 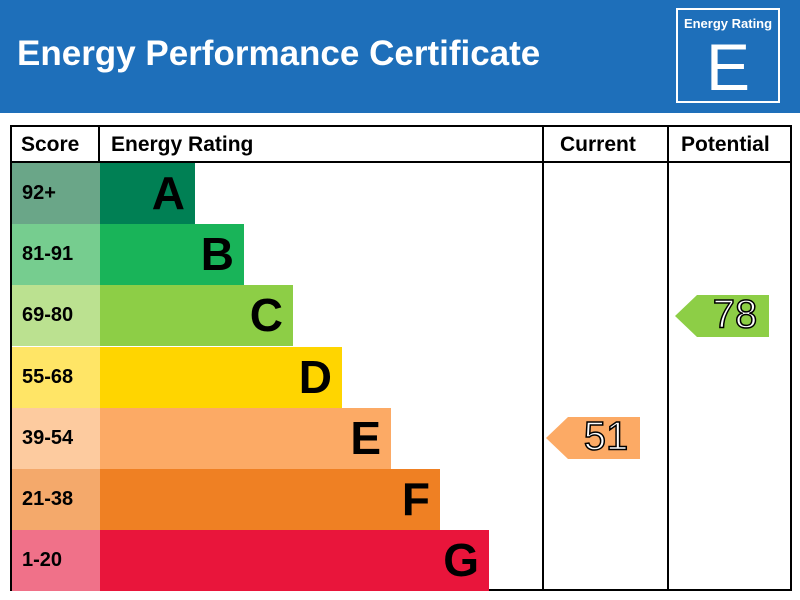 What do you see at coordinates (196, 316) in the screenshot?
I see `rating-bar-c: C` at bounding box center [196, 316].